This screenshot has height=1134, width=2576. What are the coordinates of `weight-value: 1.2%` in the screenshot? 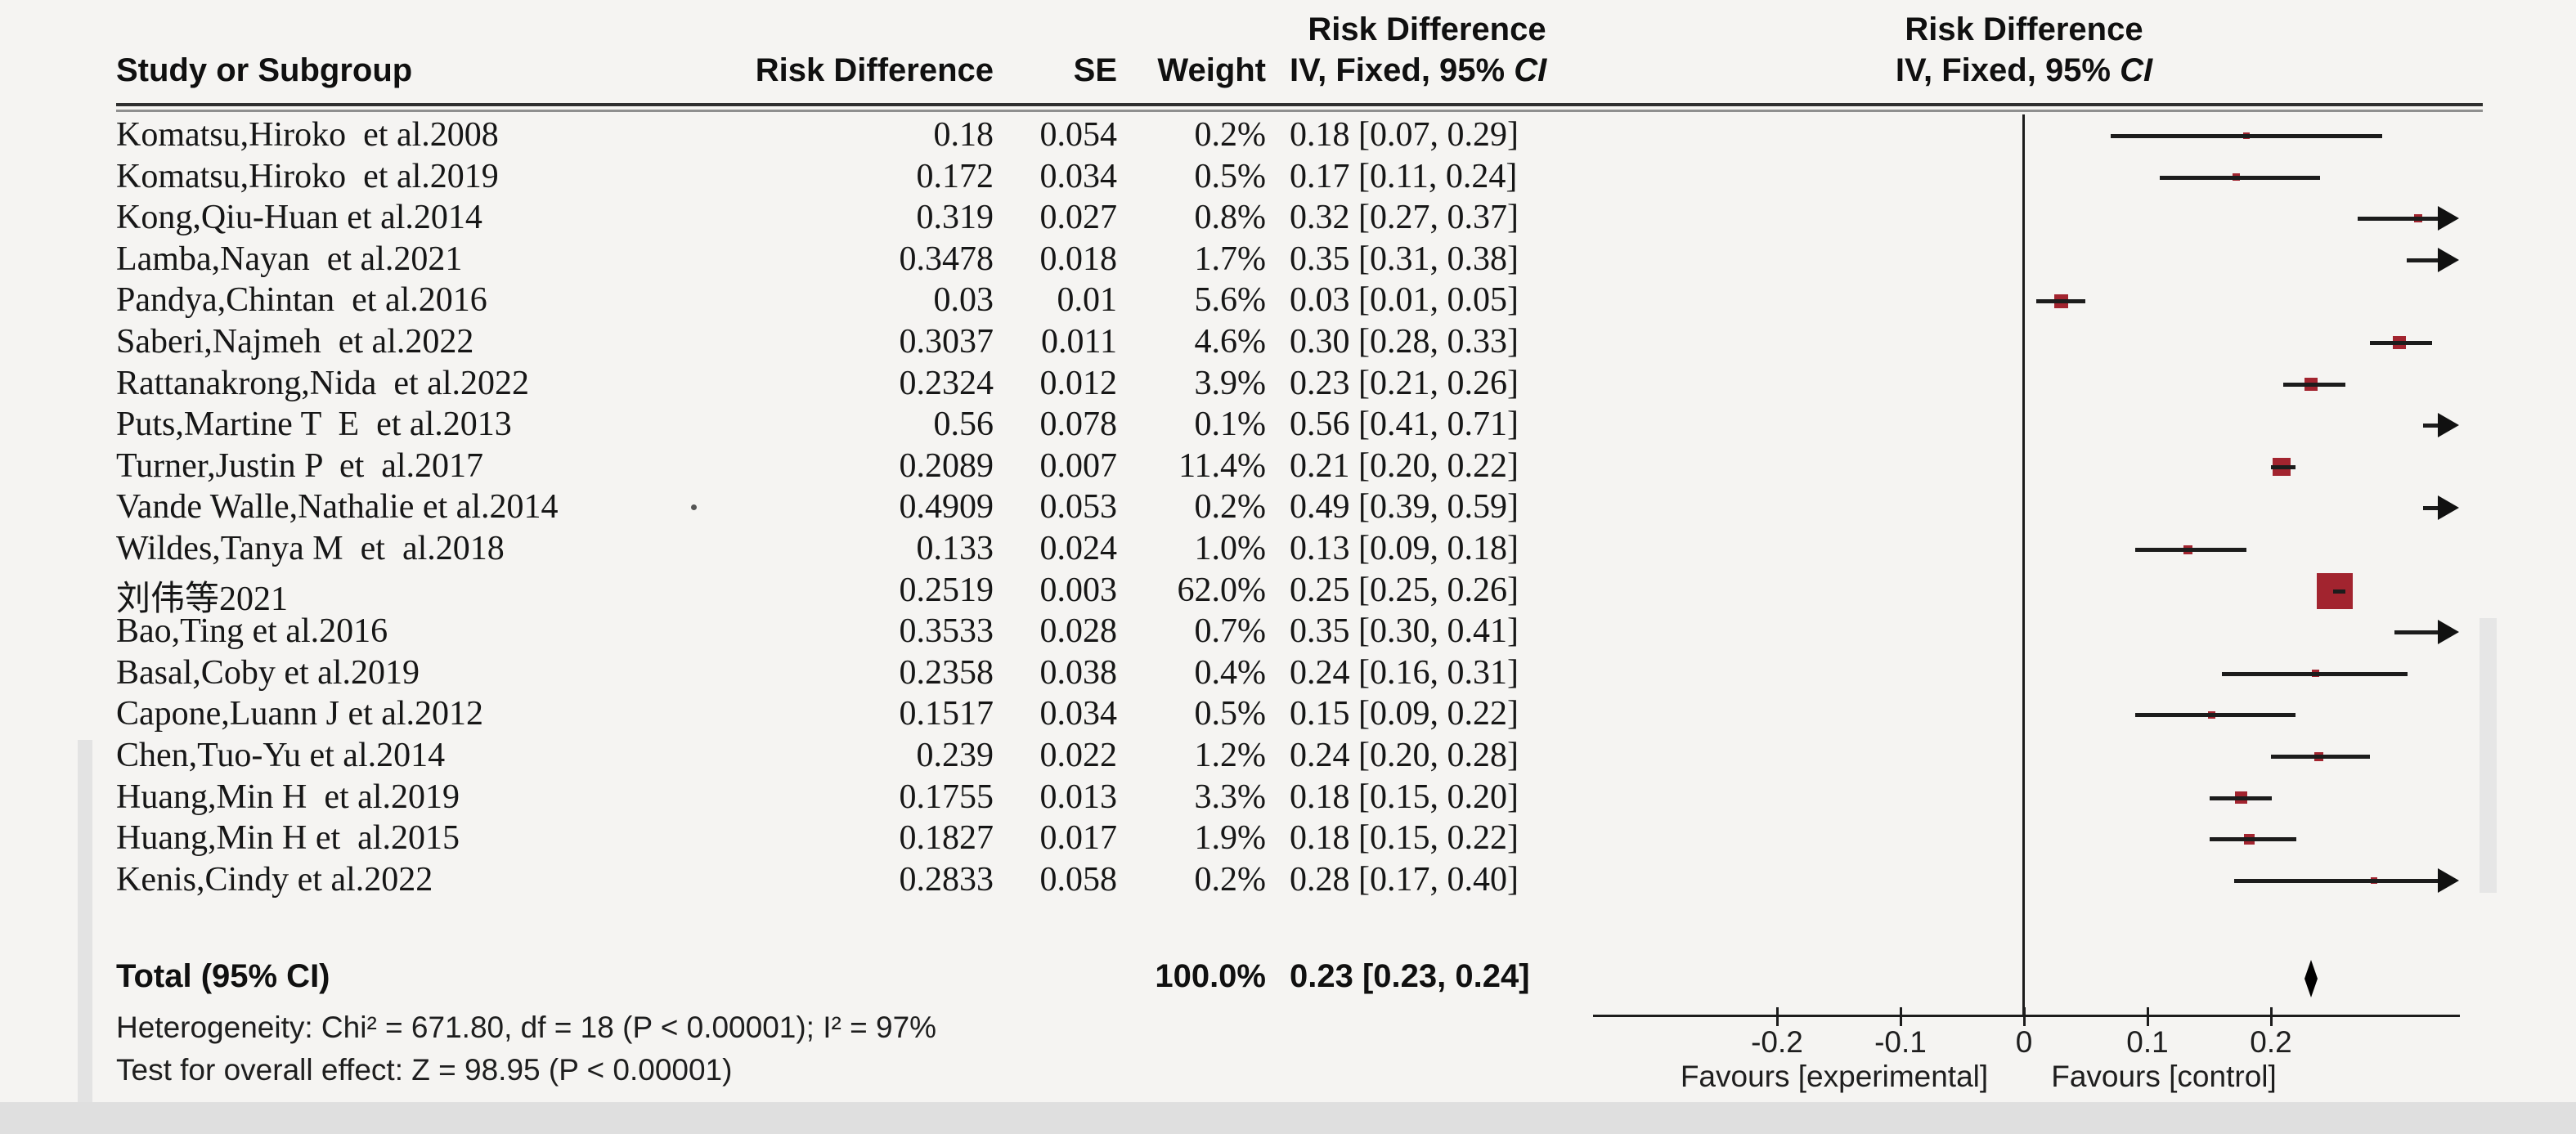 It's located at (1230, 755).